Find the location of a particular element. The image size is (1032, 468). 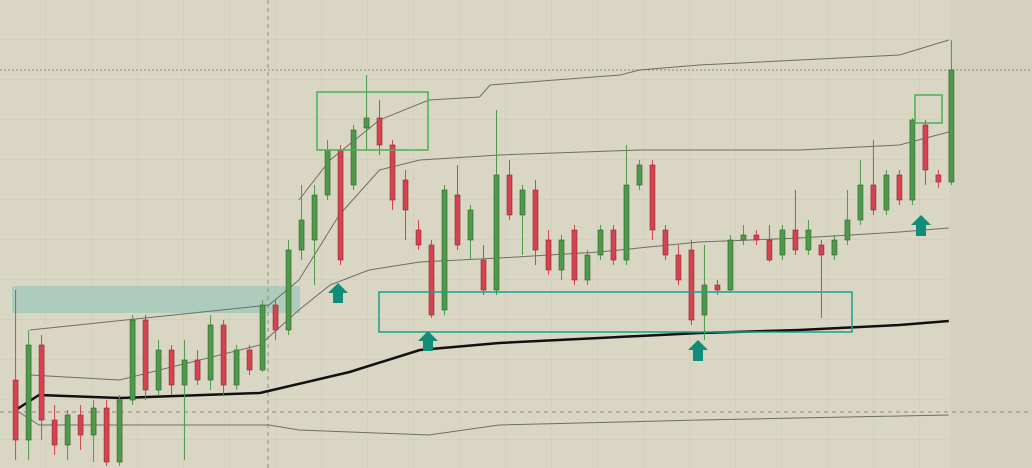

future-area is located at coordinates (991, 234).